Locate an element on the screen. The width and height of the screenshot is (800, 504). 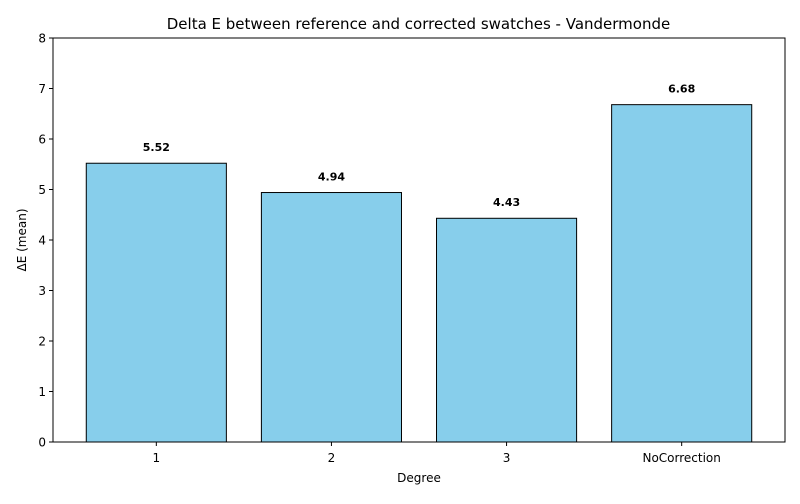
y-tick-label: 8 is located at coordinates (42, 39).